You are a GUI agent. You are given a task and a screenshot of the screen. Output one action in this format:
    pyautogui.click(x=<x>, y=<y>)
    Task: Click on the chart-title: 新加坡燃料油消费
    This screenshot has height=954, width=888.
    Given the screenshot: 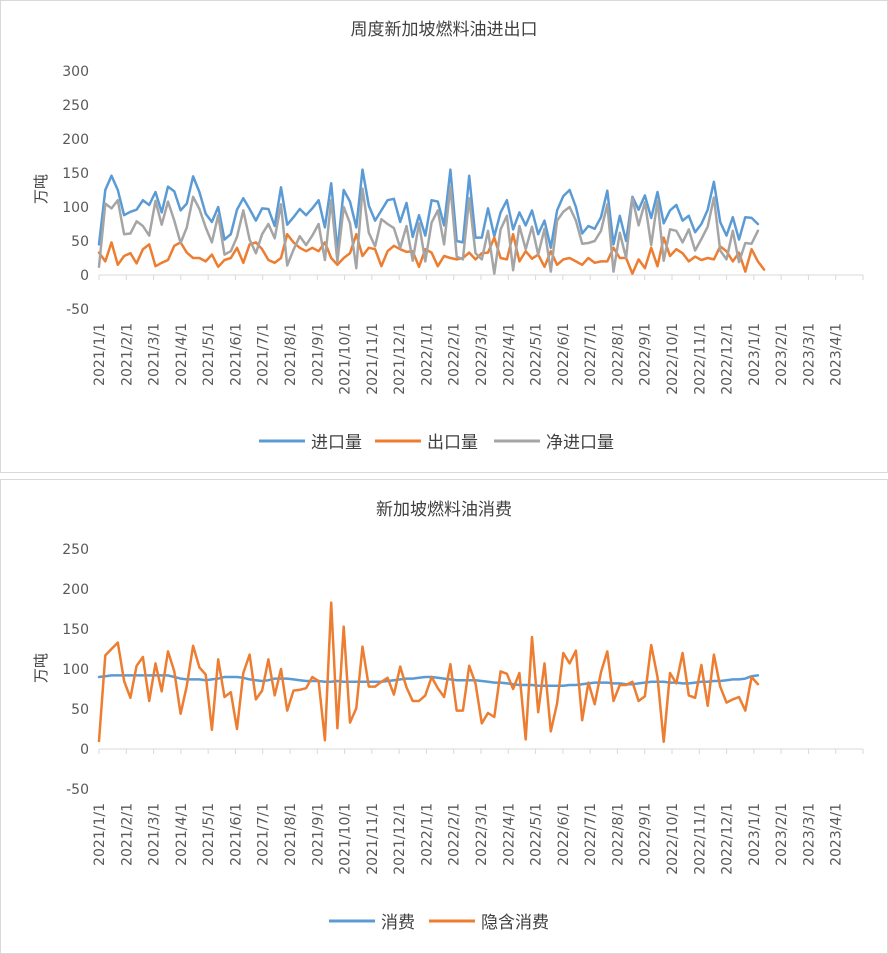 What is the action you would take?
    pyautogui.click(x=444, y=510)
    